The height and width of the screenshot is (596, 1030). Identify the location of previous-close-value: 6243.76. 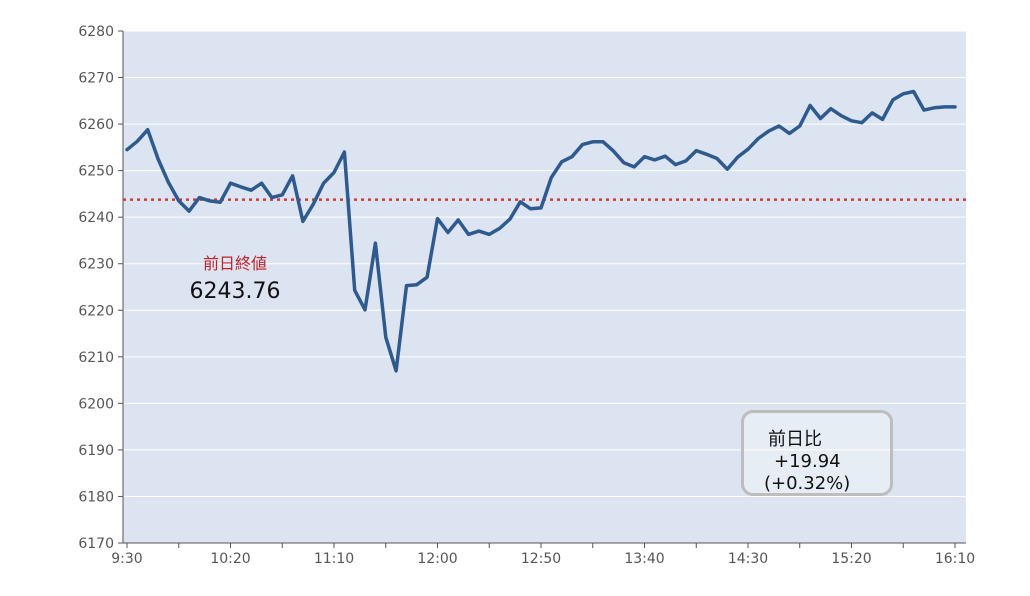
(235, 291).